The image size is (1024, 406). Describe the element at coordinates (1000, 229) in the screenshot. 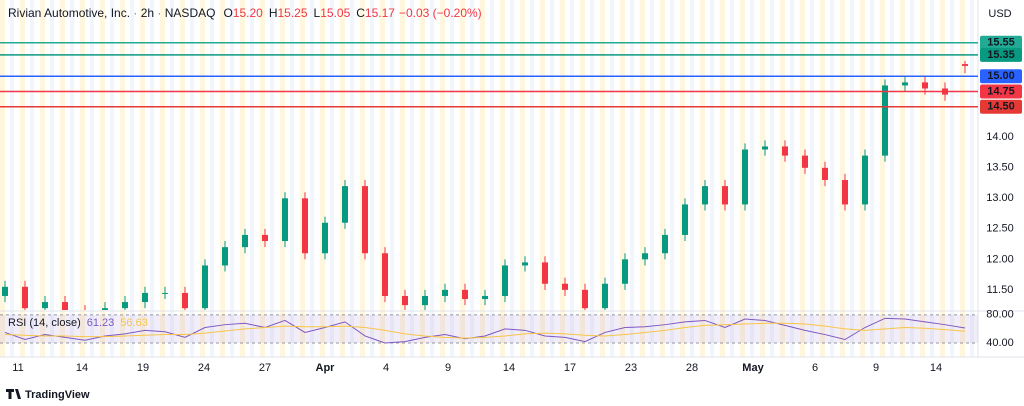

I see `y-tick-label: 12.50` at that location.